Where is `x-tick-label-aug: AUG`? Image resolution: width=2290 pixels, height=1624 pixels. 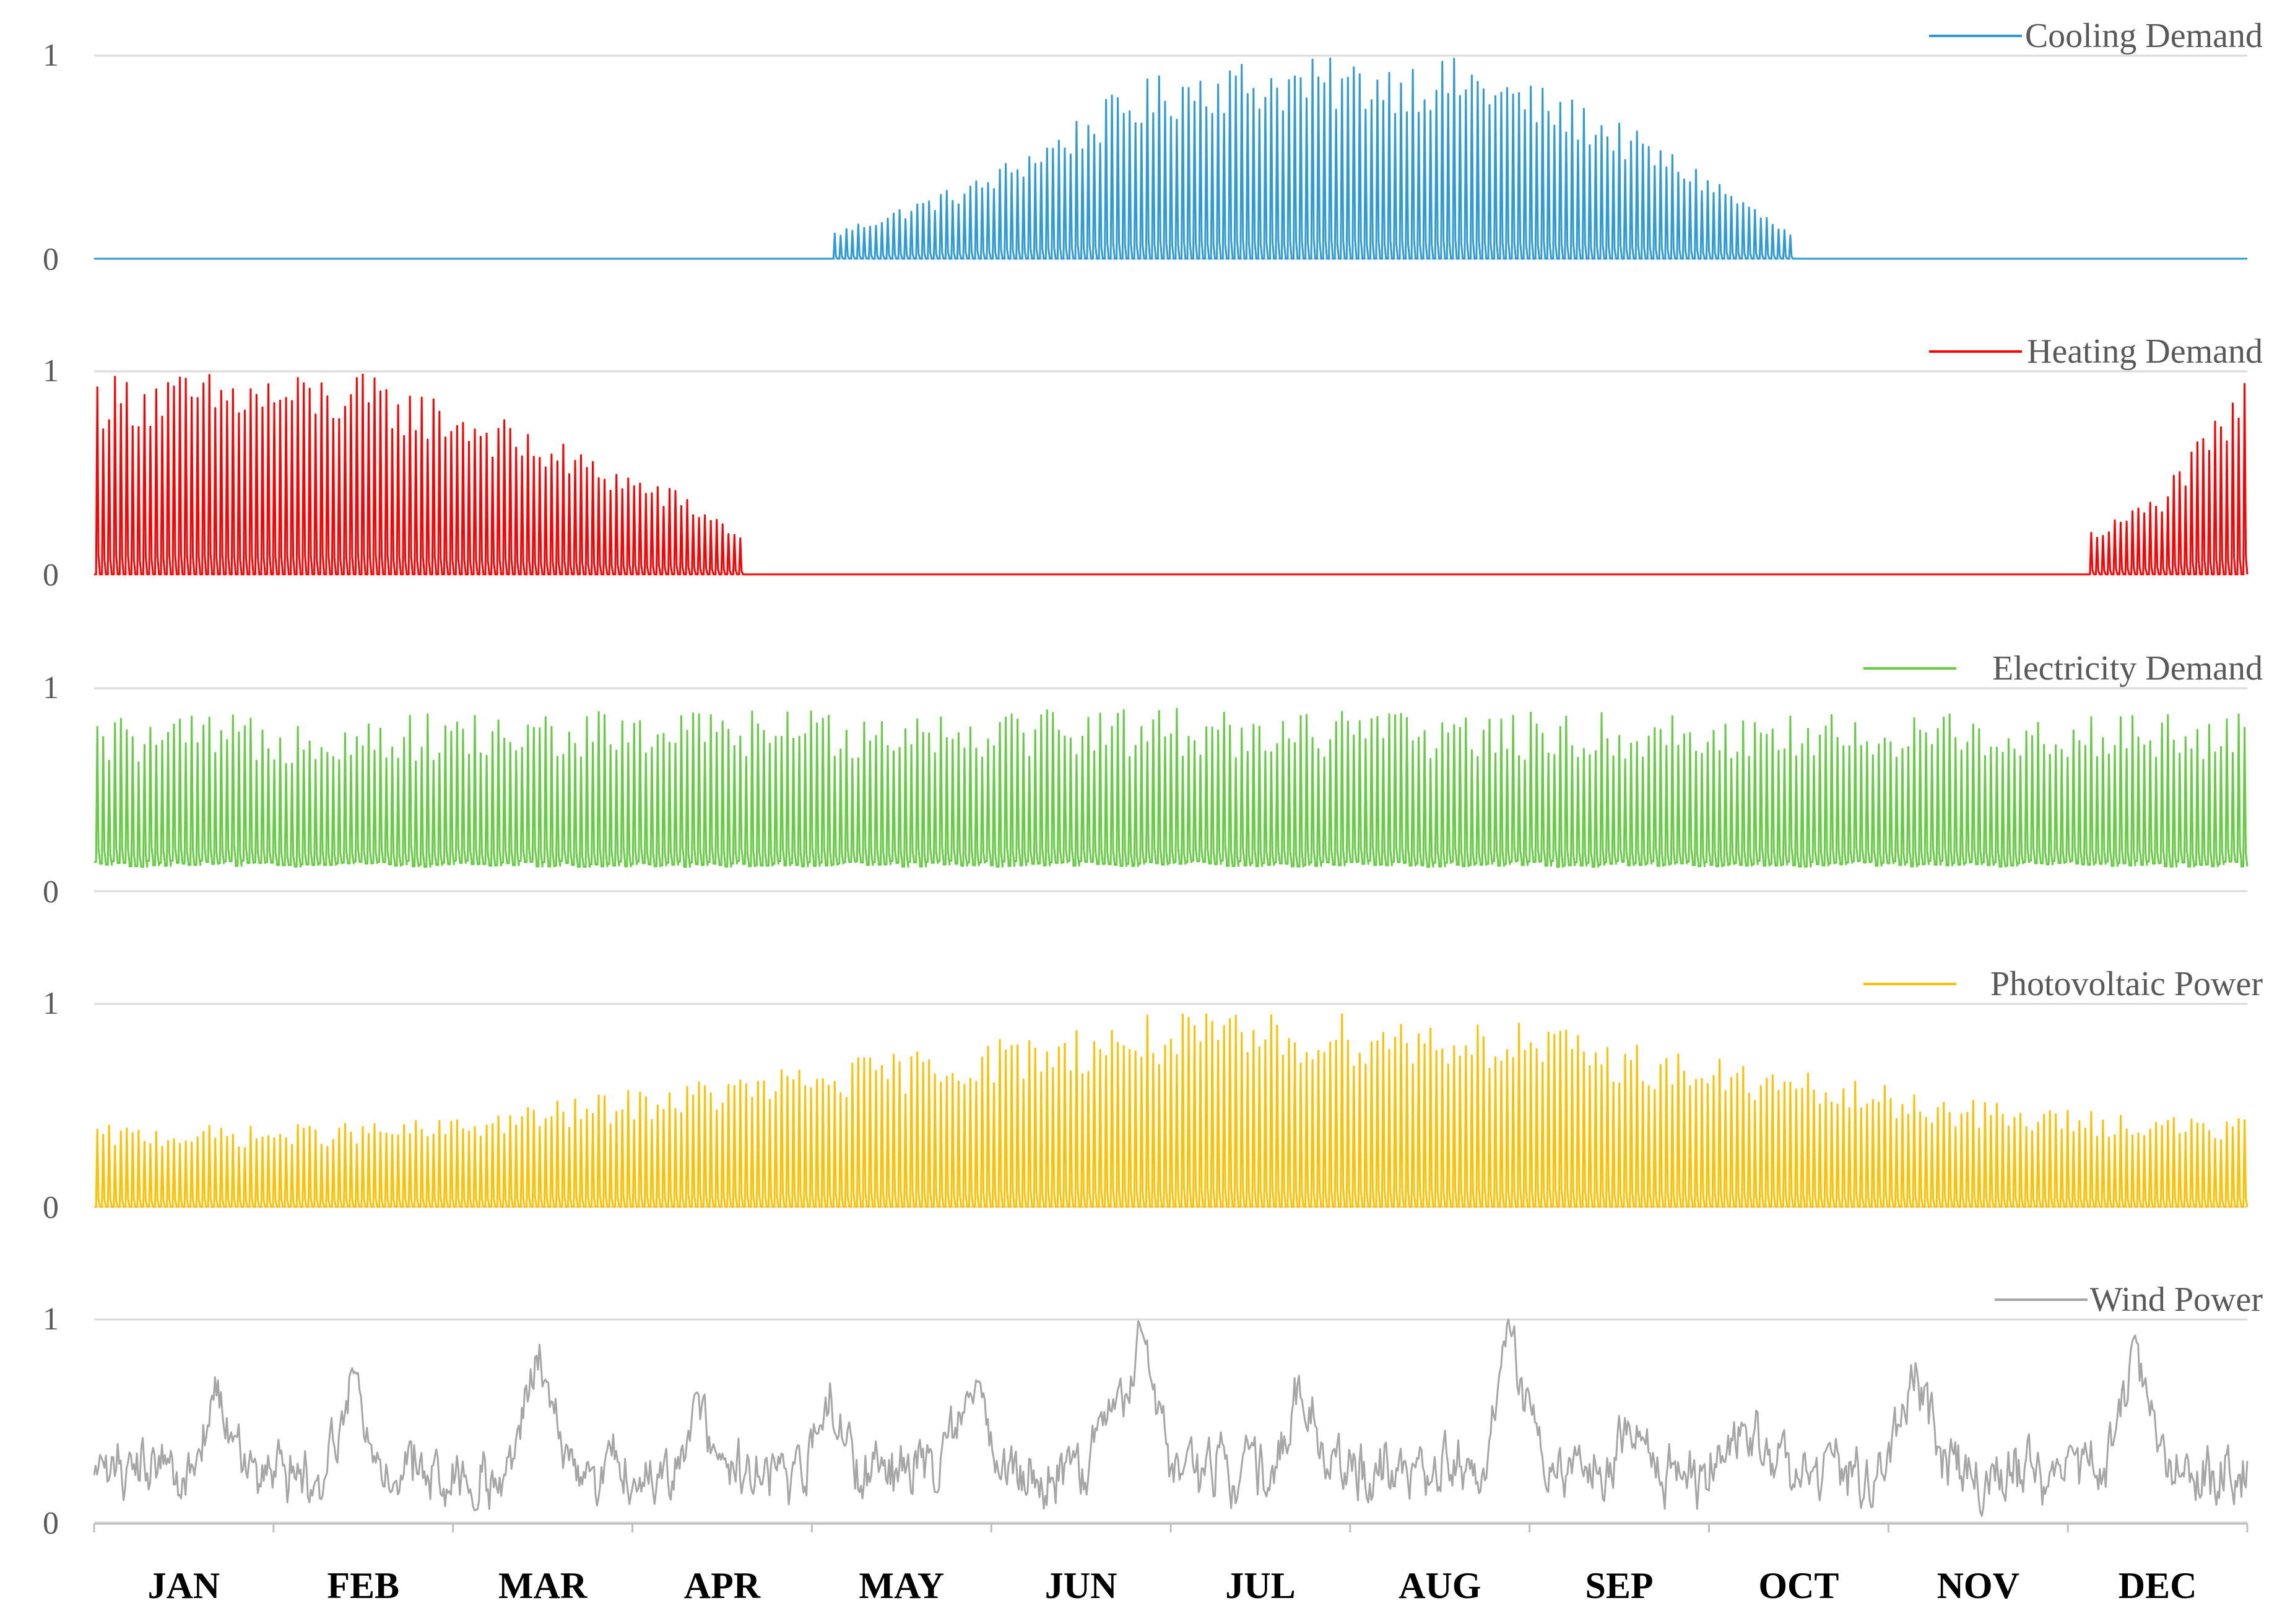
x-tick-label-aug: AUG is located at coordinates (1440, 1585).